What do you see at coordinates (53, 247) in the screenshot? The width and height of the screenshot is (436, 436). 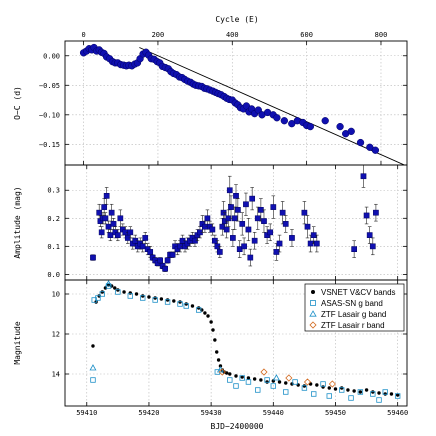 I see `y-tick-label: 0.1` at bounding box center [53, 247].